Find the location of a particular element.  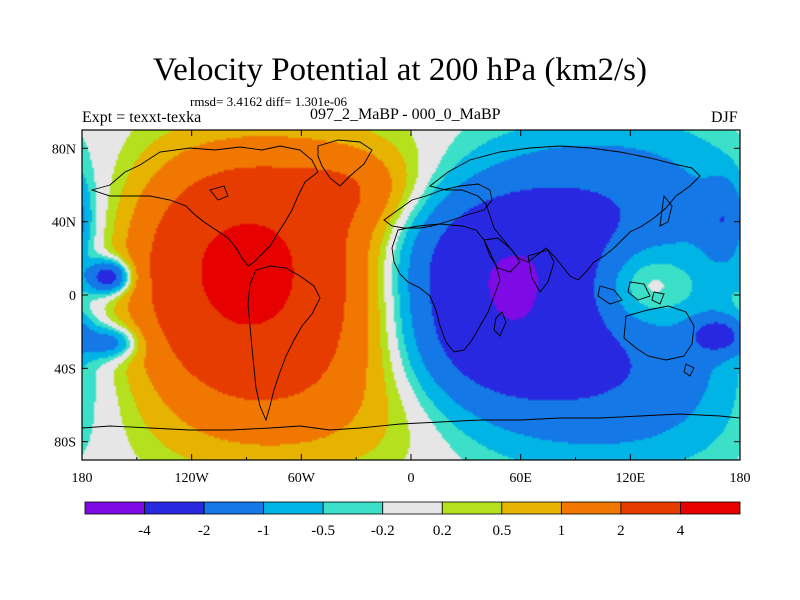

x-tick-label: 0 is located at coordinates (411, 478).